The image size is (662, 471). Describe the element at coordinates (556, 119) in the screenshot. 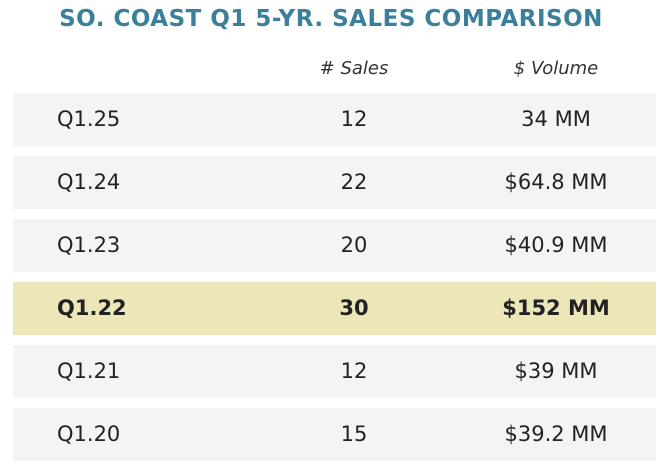

I see `volume-cell: 34 MM` at that location.